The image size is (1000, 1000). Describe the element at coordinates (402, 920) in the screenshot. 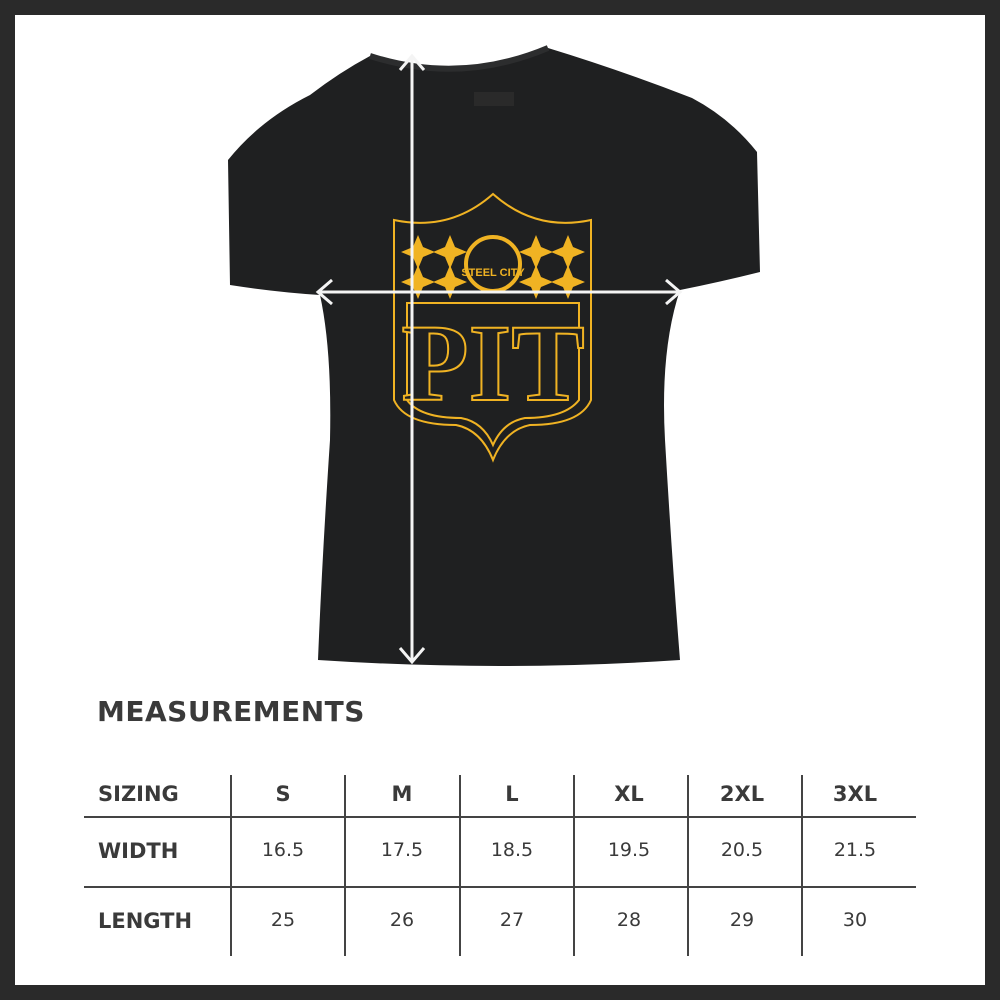

I see `length-value: 26` at that location.